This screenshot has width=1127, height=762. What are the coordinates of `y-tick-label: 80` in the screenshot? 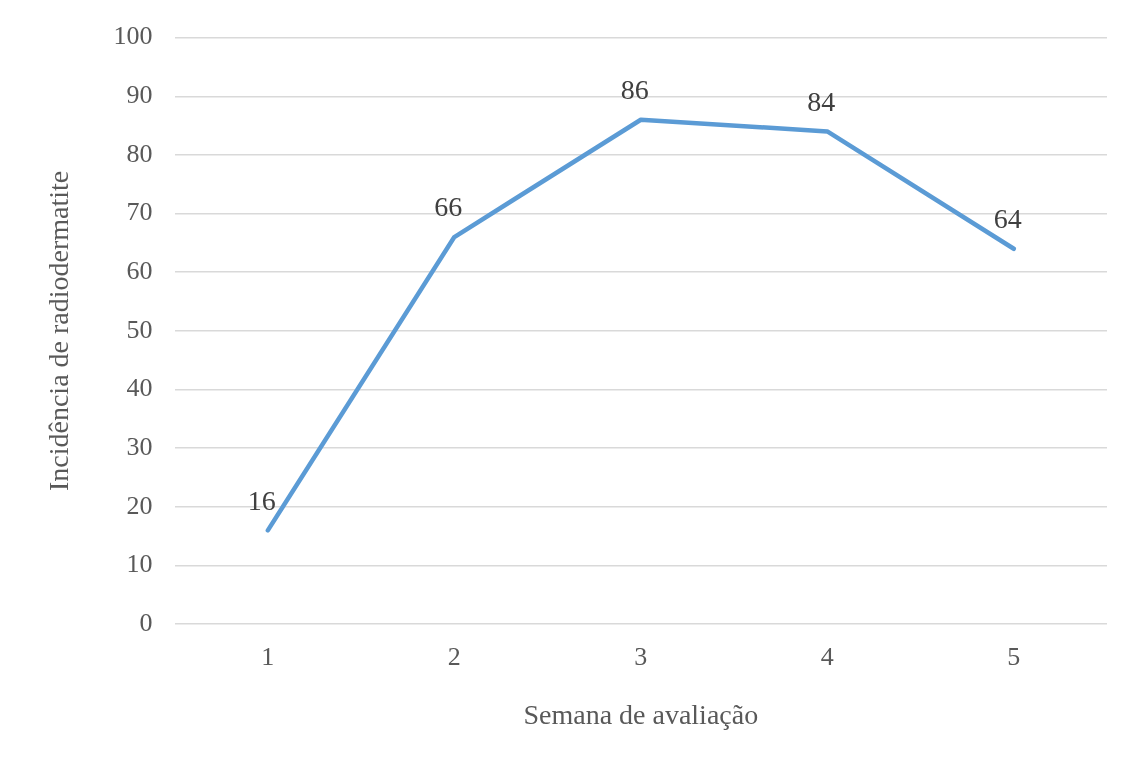 It's located at (139, 153).